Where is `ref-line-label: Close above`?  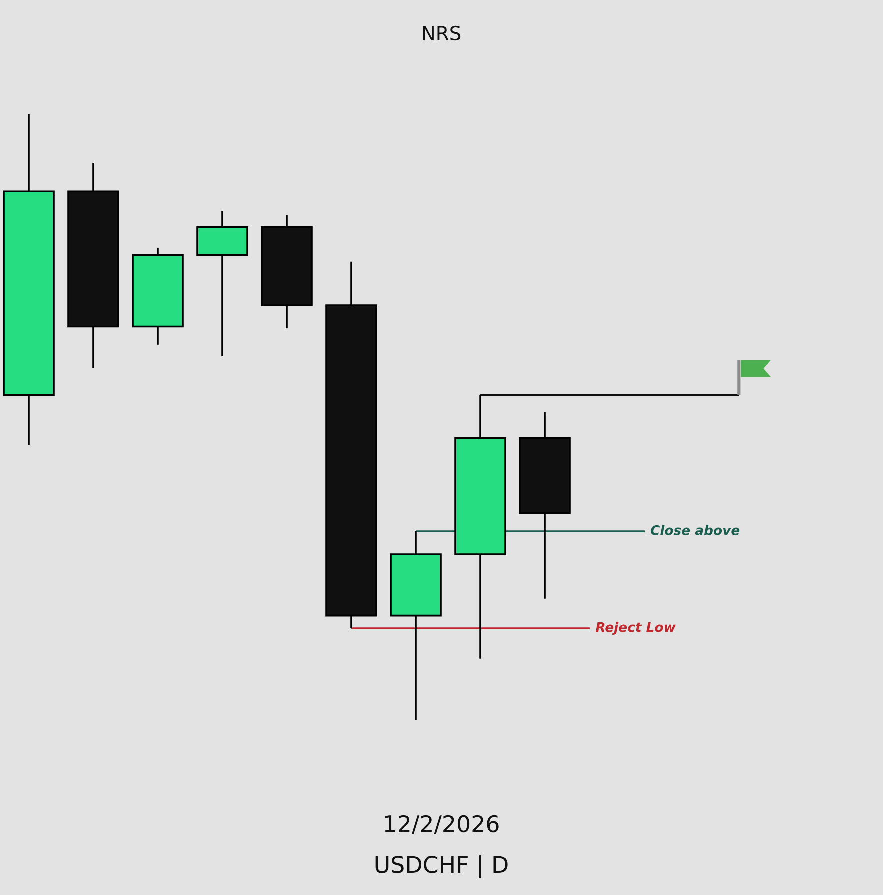
ref-line-label: Close above is located at coordinates (695, 530).